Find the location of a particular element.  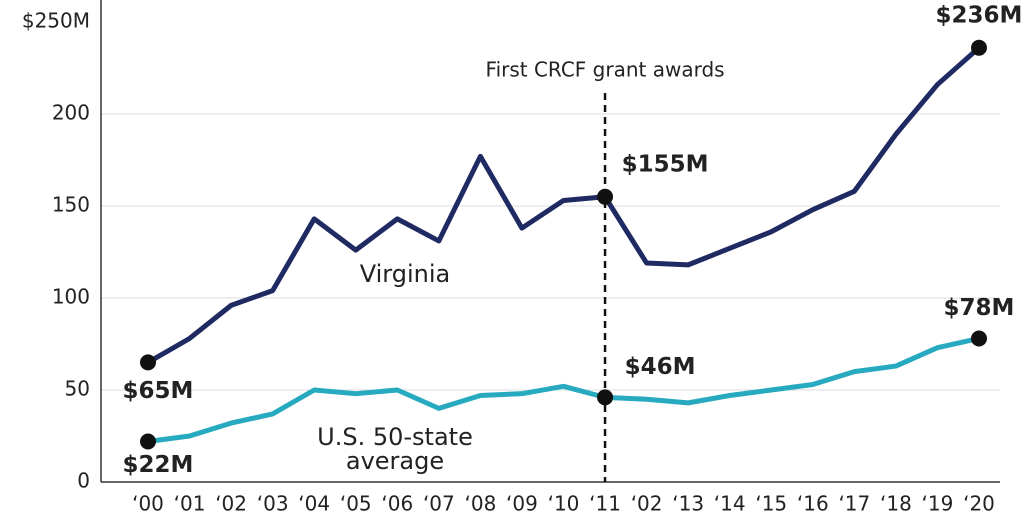

x-tick-label: ‘20 is located at coordinates (979, 504).